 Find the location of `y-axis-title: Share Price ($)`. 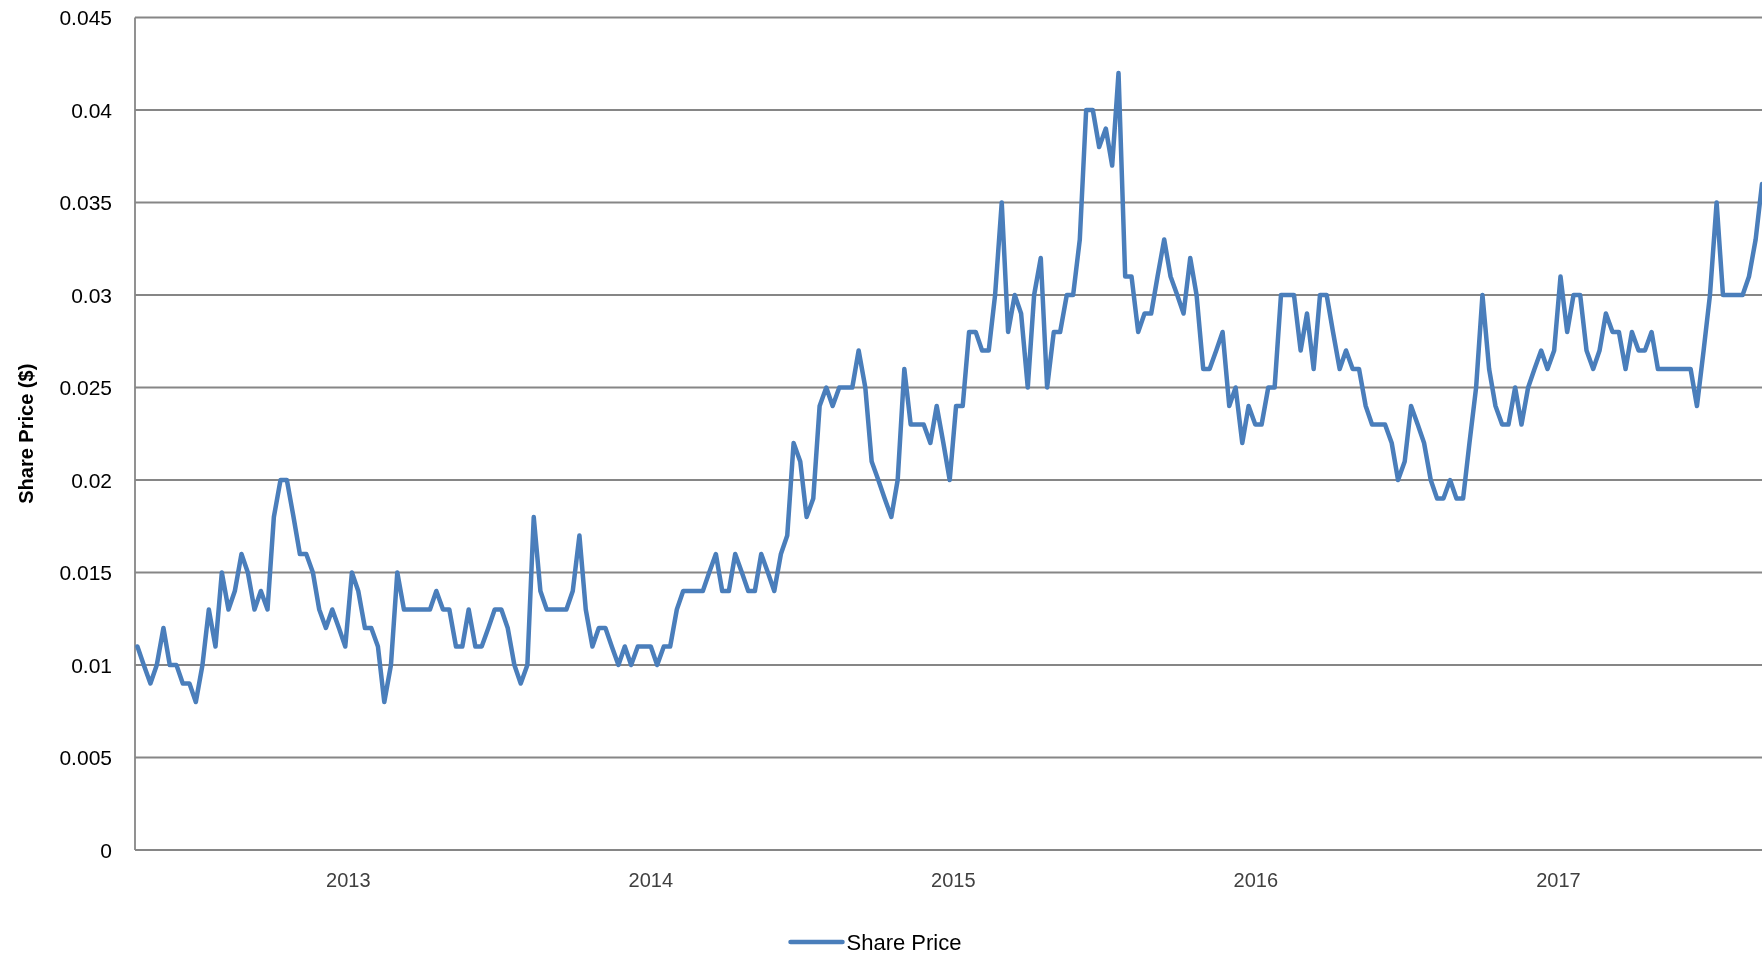

y-axis-title: Share Price ($) is located at coordinates (26, 433).